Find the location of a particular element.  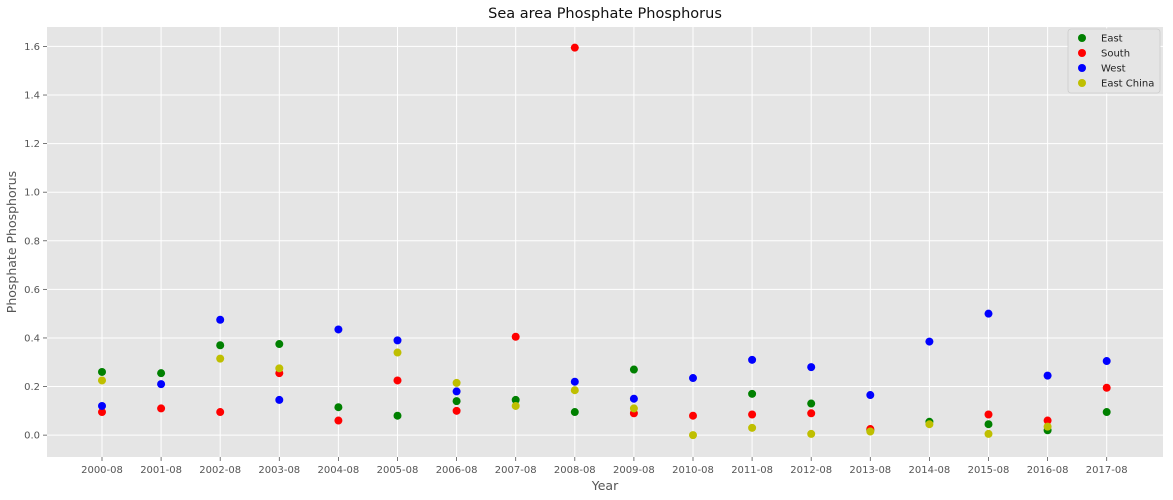

x-tick-label: 2003-08 is located at coordinates (279, 470).